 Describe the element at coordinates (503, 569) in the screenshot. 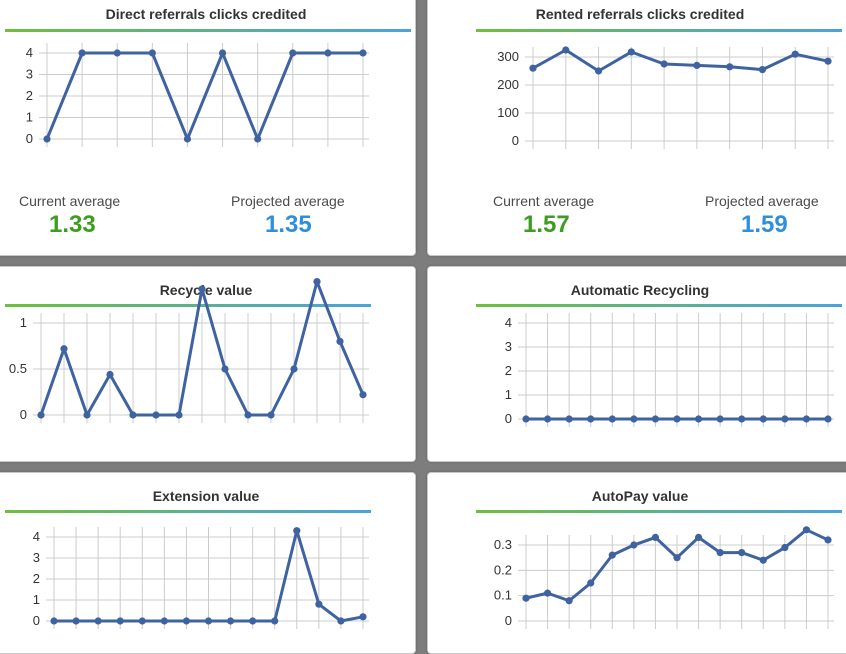

I see `y-tick-label: 0.2` at that location.